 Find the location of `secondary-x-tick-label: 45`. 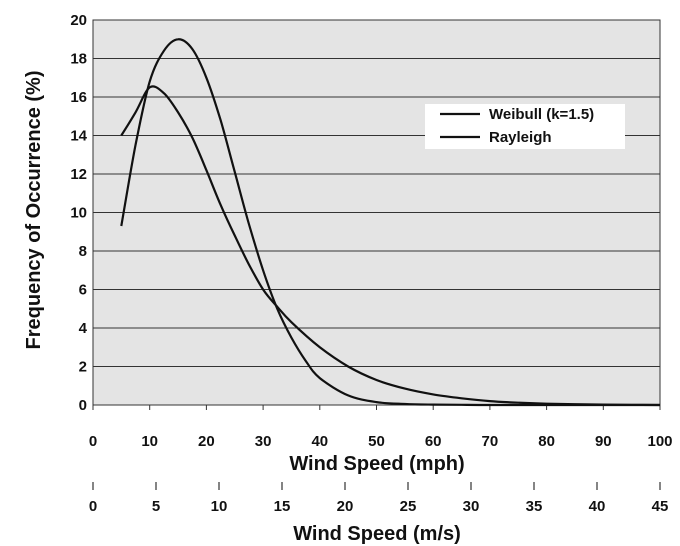

secondary-x-tick-label: 45 is located at coordinates (660, 506).